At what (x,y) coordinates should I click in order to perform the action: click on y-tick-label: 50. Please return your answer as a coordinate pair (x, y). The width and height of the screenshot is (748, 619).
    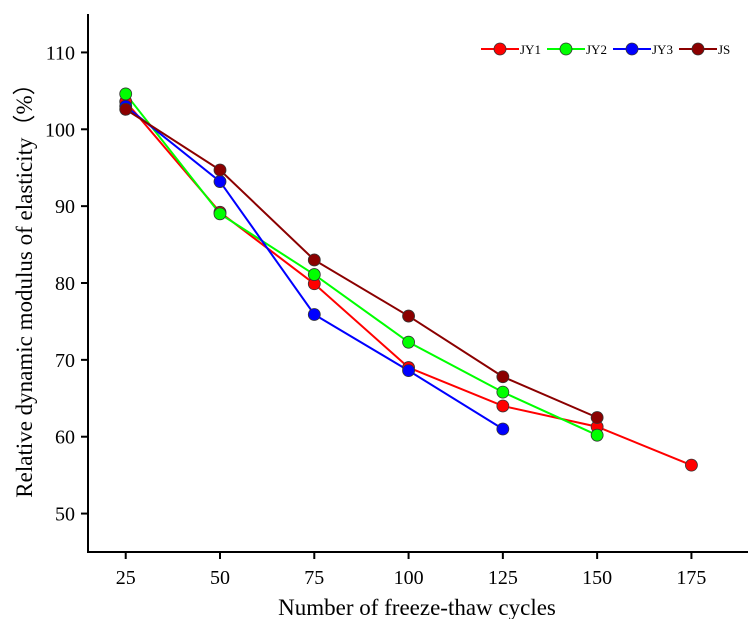
    Looking at the image, I should click on (65, 515).